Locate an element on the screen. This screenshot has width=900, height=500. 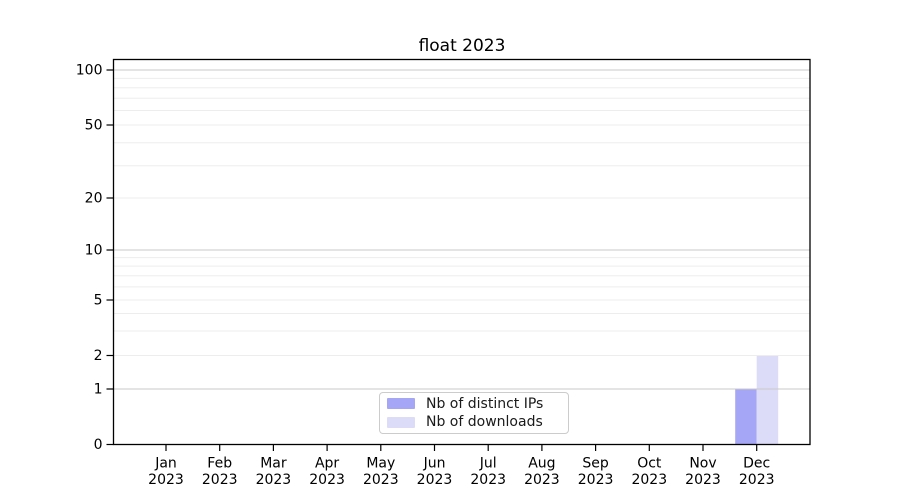
chart-title: float 2023 is located at coordinates (462, 46).